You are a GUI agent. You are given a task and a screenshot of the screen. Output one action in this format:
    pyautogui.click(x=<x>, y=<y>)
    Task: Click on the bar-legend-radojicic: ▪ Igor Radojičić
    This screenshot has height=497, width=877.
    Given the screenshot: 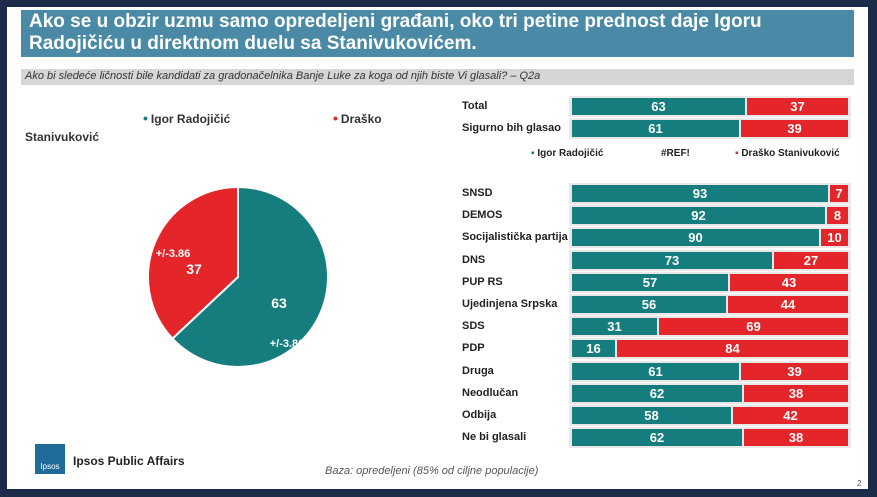 What is the action you would take?
    pyautogui.click(x=567, y=153)
    